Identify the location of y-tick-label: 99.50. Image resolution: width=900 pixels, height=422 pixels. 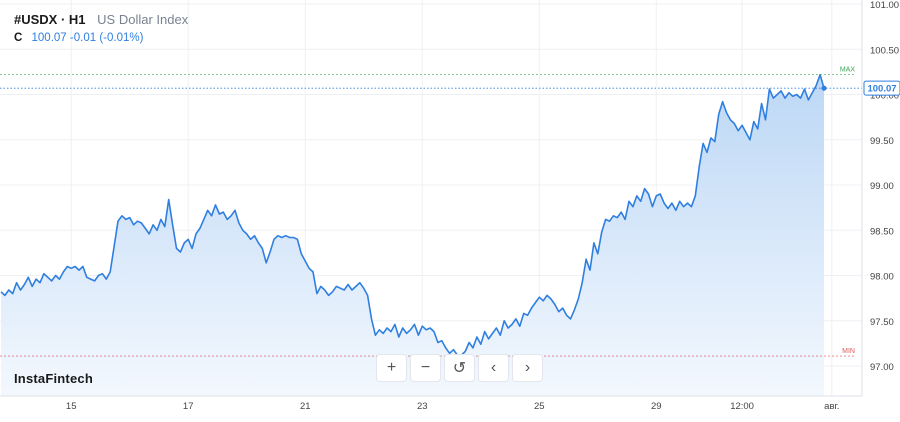
(882, 141).